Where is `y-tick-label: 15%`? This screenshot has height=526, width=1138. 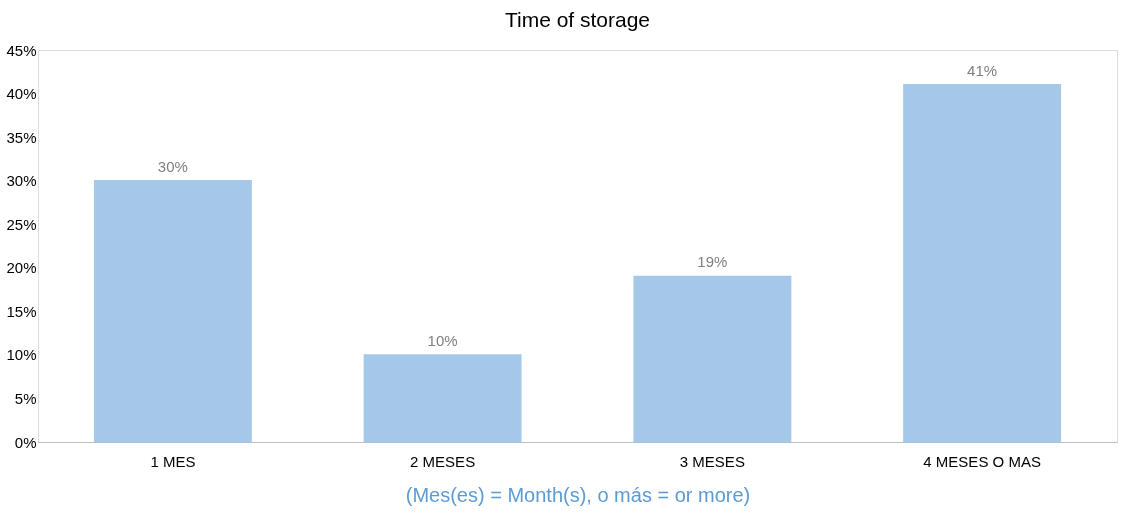
y-tick-label: 15% is located at coordinates (21, 311).